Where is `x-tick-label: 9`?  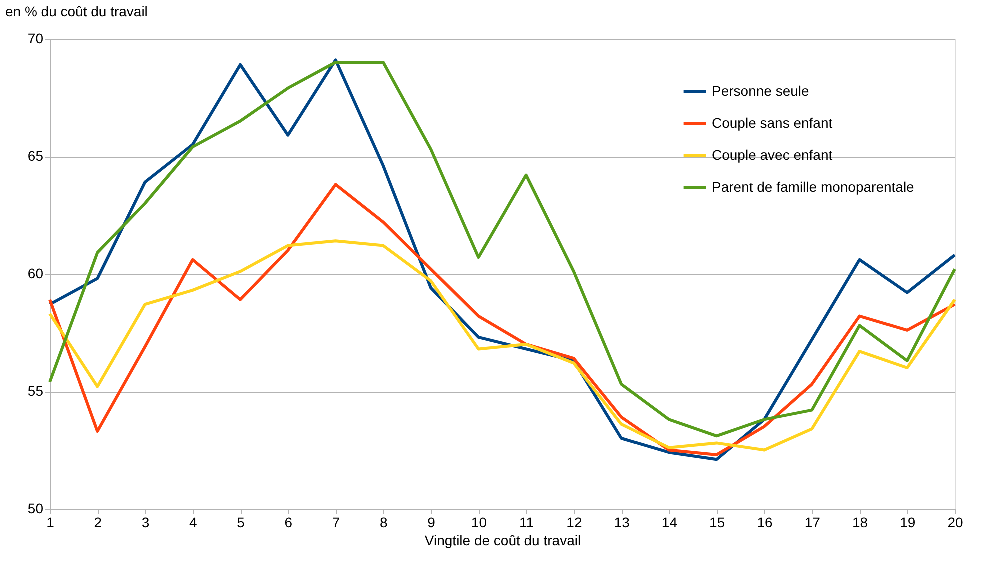 x-tick-label: 9 is located at coordinates (432, 522).